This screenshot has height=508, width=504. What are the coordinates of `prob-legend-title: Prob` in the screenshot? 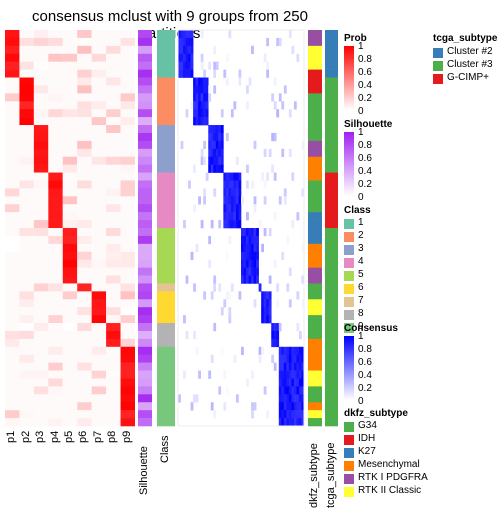 It's located at (355, 38).